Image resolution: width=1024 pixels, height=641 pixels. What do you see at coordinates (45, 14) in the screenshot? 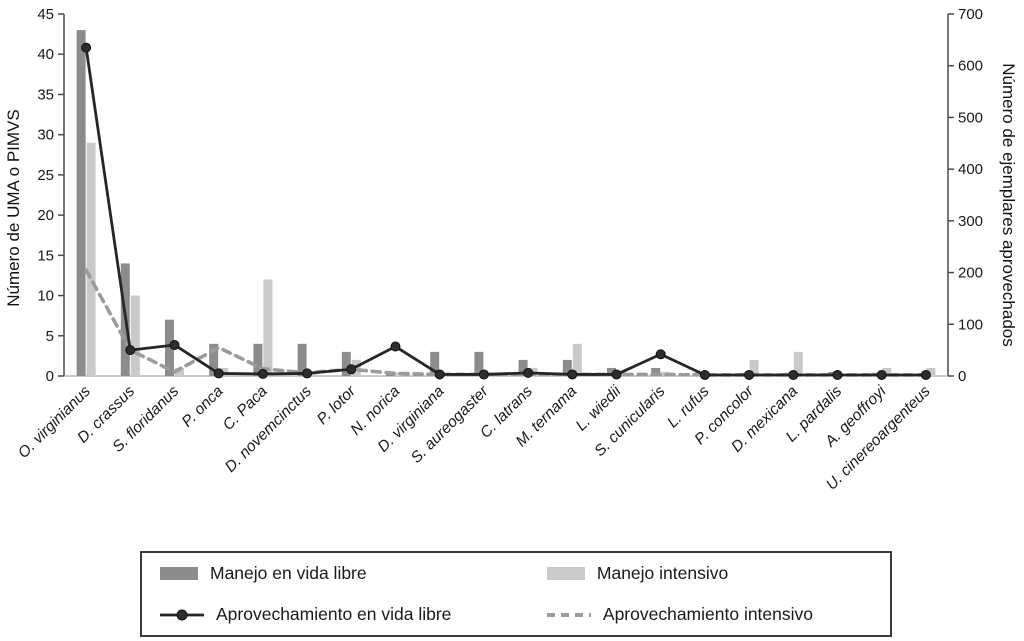
I see `svg-text: 45` at bounding box center [45, 14].